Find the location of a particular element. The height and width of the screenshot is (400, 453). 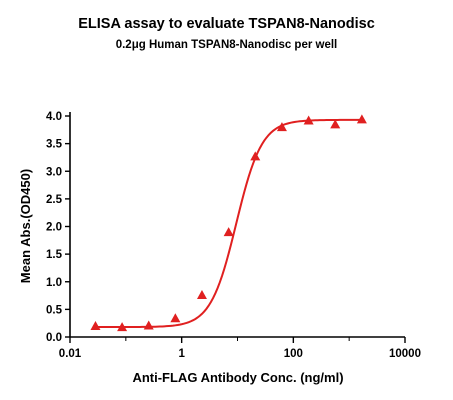

y-tick-label: 0.5 is located at coordinates (54, 310).